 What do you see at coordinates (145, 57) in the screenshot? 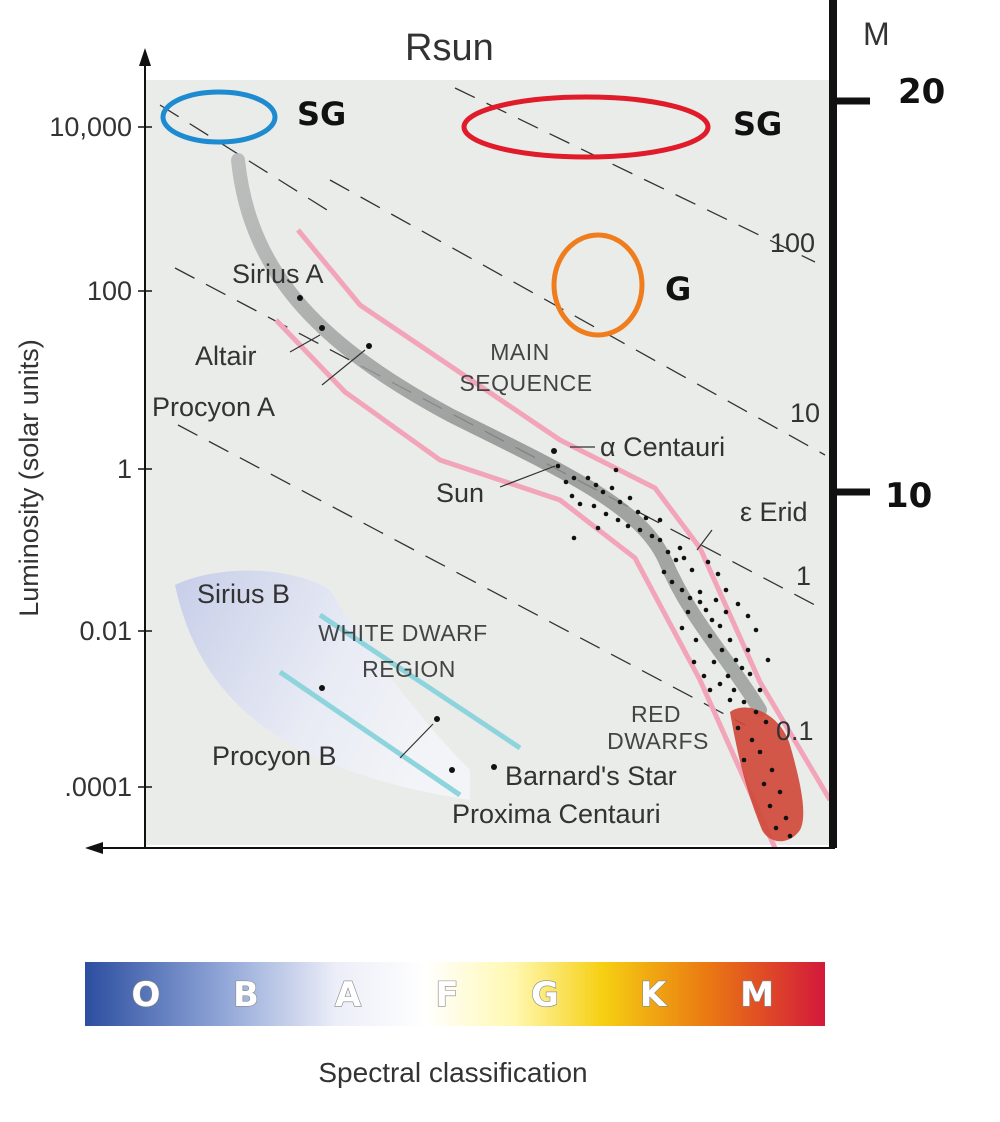
I see `y-axis-arrow` at bounding box center [145, 57].